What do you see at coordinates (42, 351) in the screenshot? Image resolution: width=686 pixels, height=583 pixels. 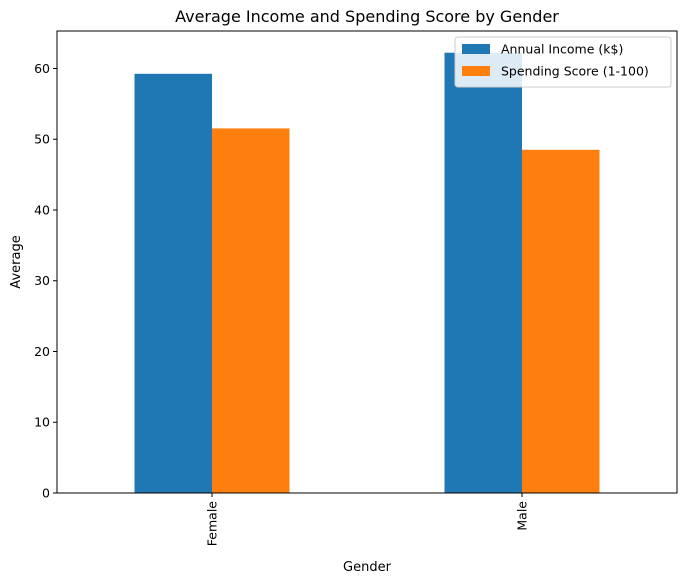 I see `y-tick-label: 20` at bounding box center [42, 351].